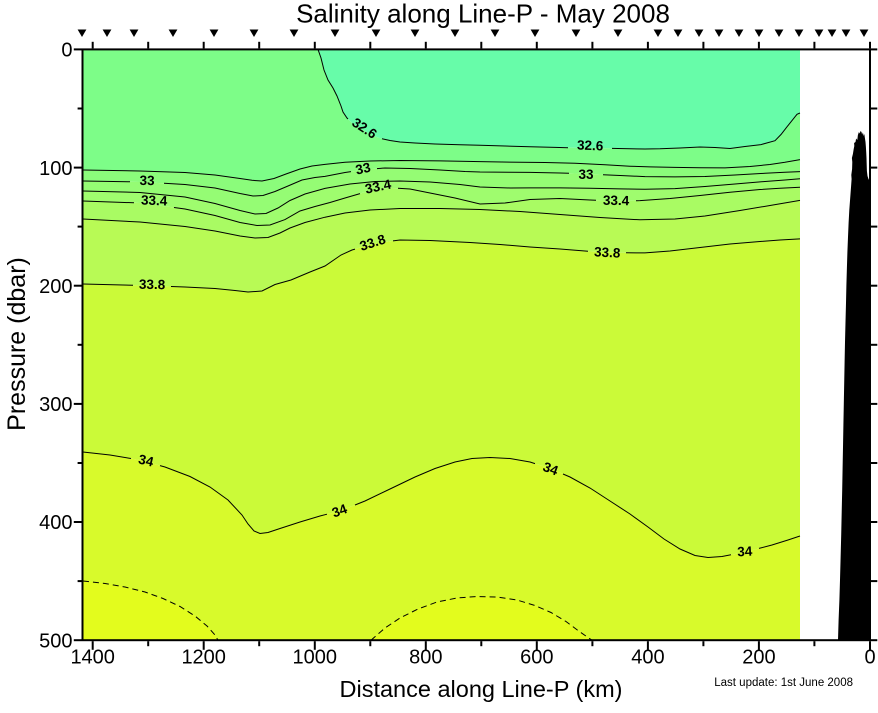  I want to click on svg-text: 1400, so click(92, 658).